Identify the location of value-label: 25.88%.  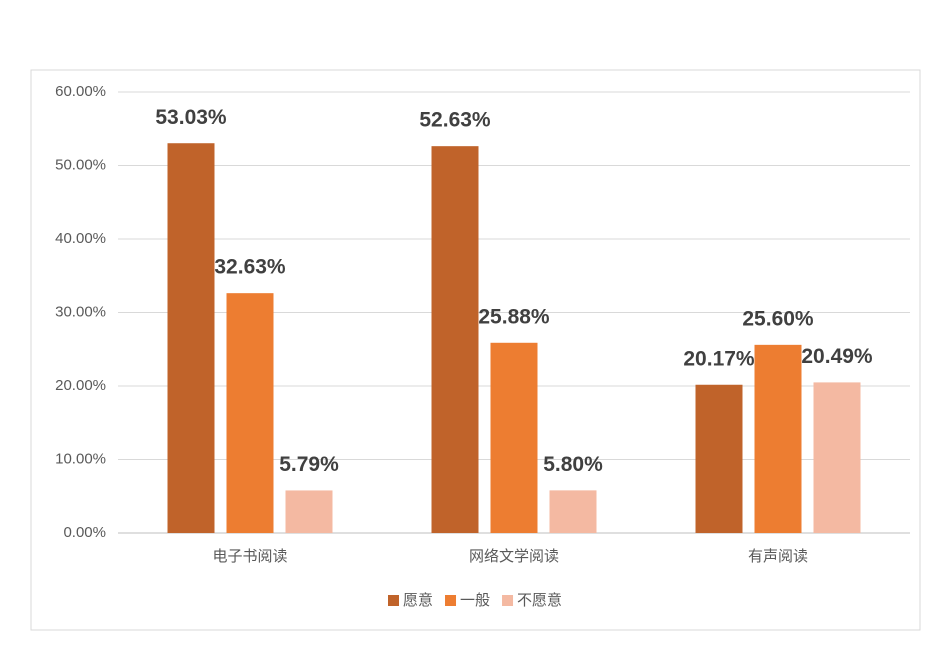
(514, 316).